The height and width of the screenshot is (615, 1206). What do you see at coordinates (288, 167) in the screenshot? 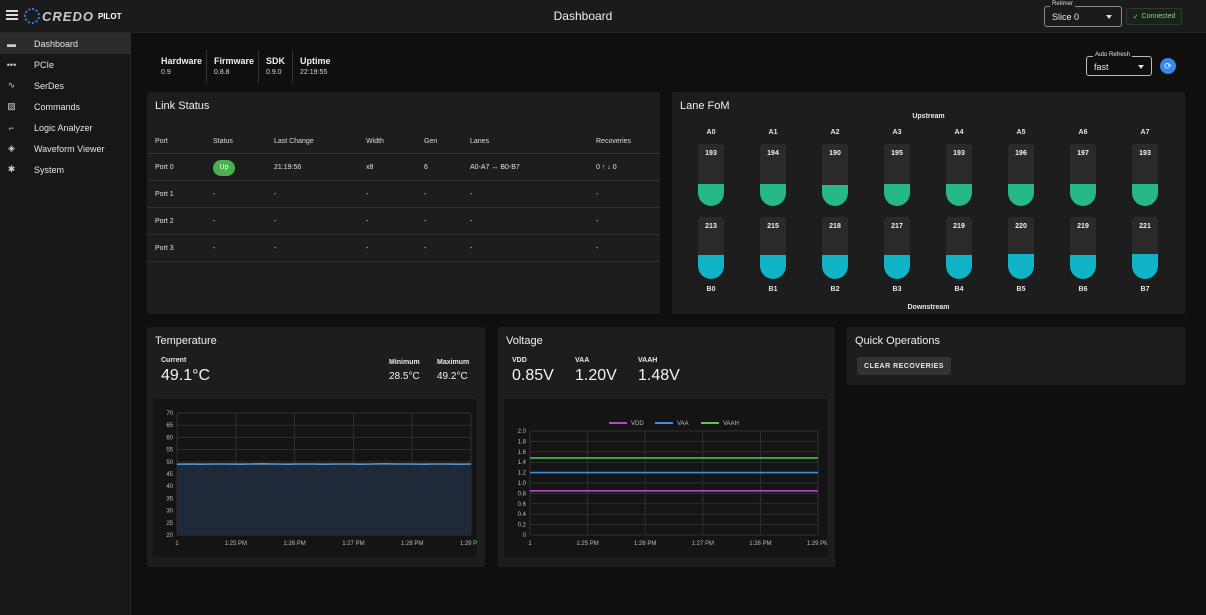
I see `cell-last_change: 21:19:56` at bounding box center [288, 167].